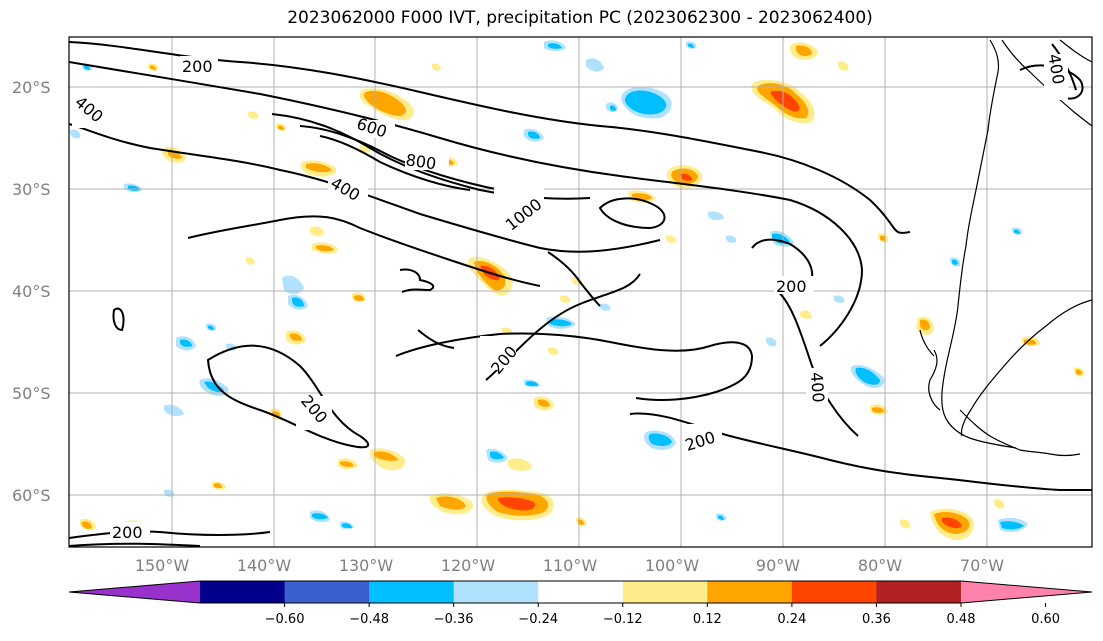  I want to click on lon-label-150w: 150°W, so click(162, 565).